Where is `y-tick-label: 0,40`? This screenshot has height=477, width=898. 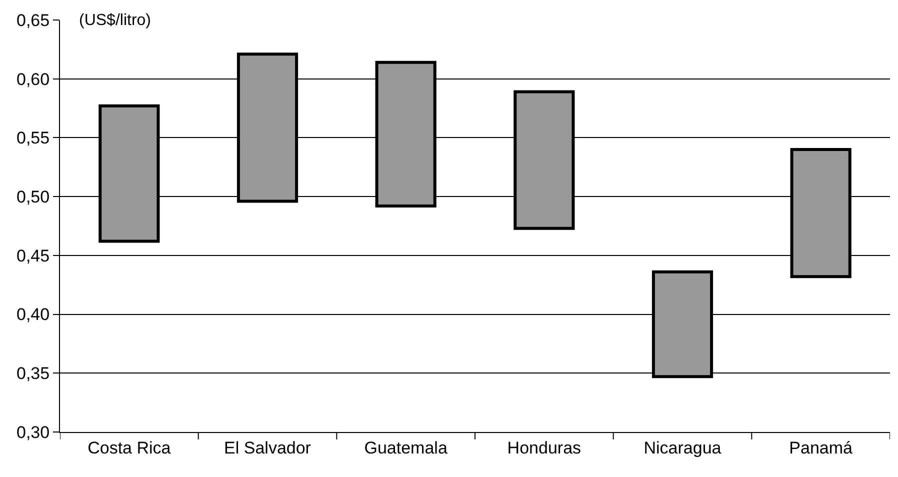
y-tick-label: 0,40 is located at coordinates (33, 314).